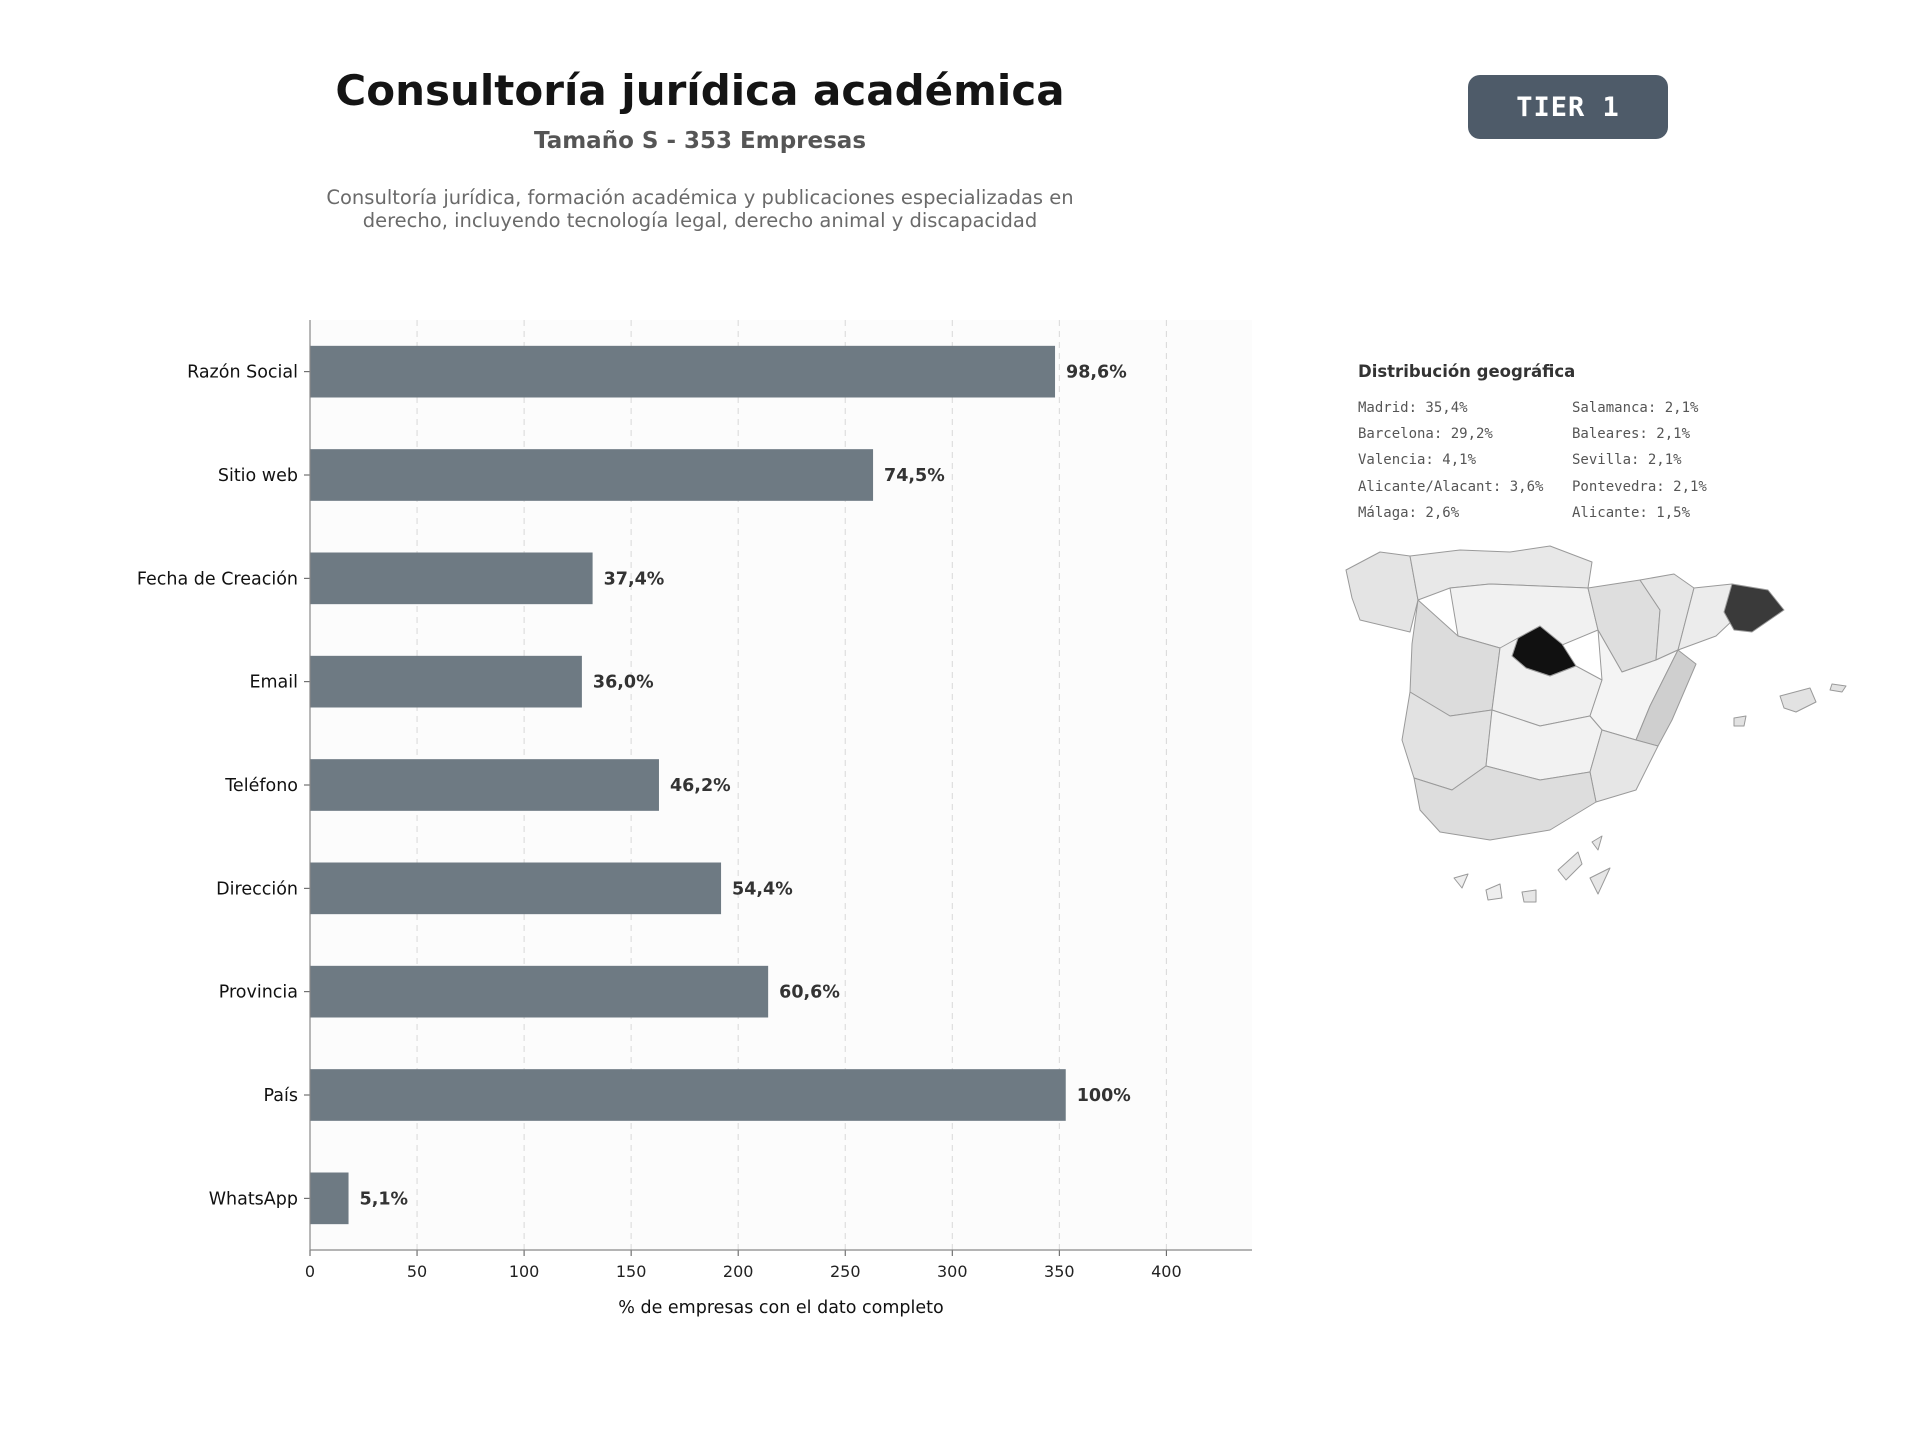 Image resolution: width=1920 pixels, height=1440 pixels. Describe the element at coordinates (634, 579) in the screenshot. I see `data-label: 37,4%` at that location.